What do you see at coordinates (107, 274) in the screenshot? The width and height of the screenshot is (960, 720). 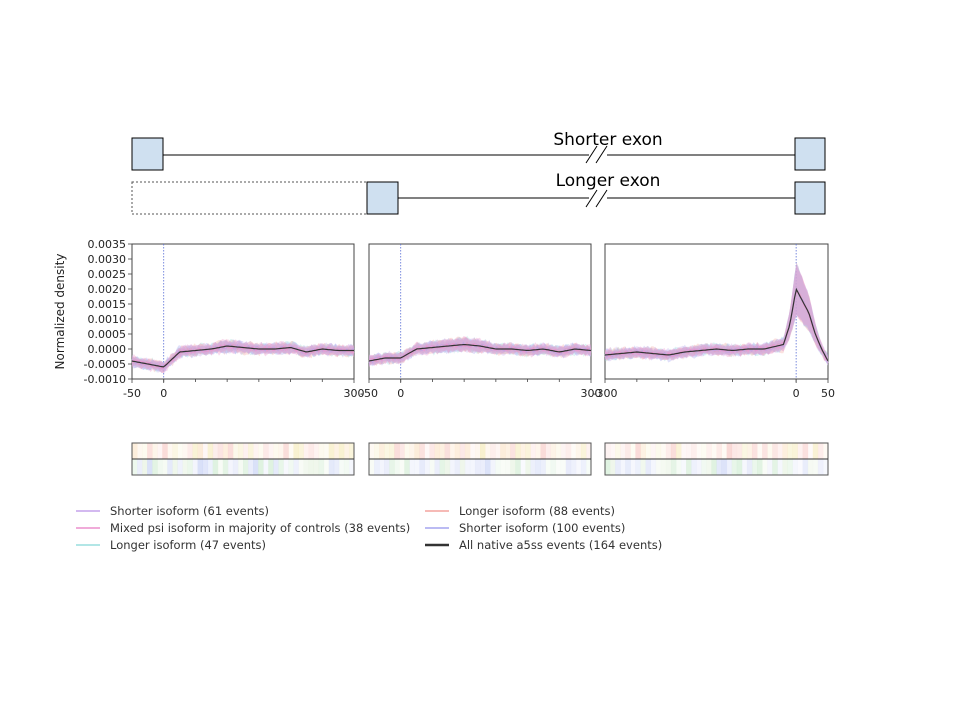 I see `y-tick-label: 0.0025` at bounding box center [107, 274].